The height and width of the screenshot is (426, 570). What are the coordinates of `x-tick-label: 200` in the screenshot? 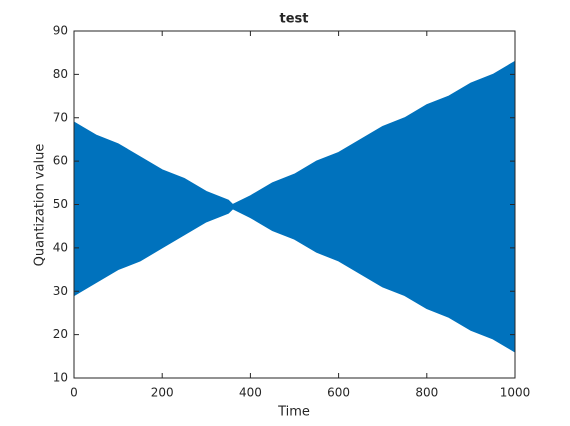 It's located at (162, 393).